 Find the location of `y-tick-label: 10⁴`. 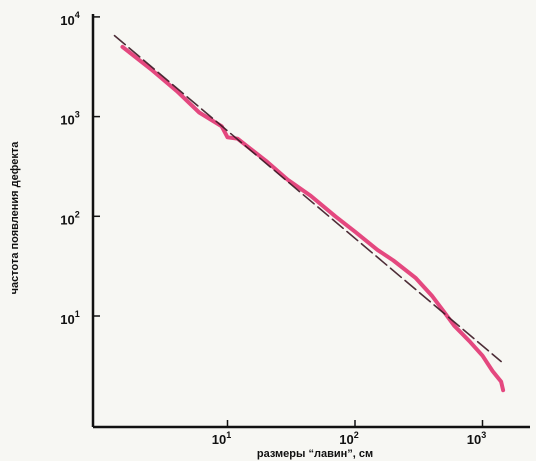

y-tick-label: 10⁴ is located at coordinates (69, 19).